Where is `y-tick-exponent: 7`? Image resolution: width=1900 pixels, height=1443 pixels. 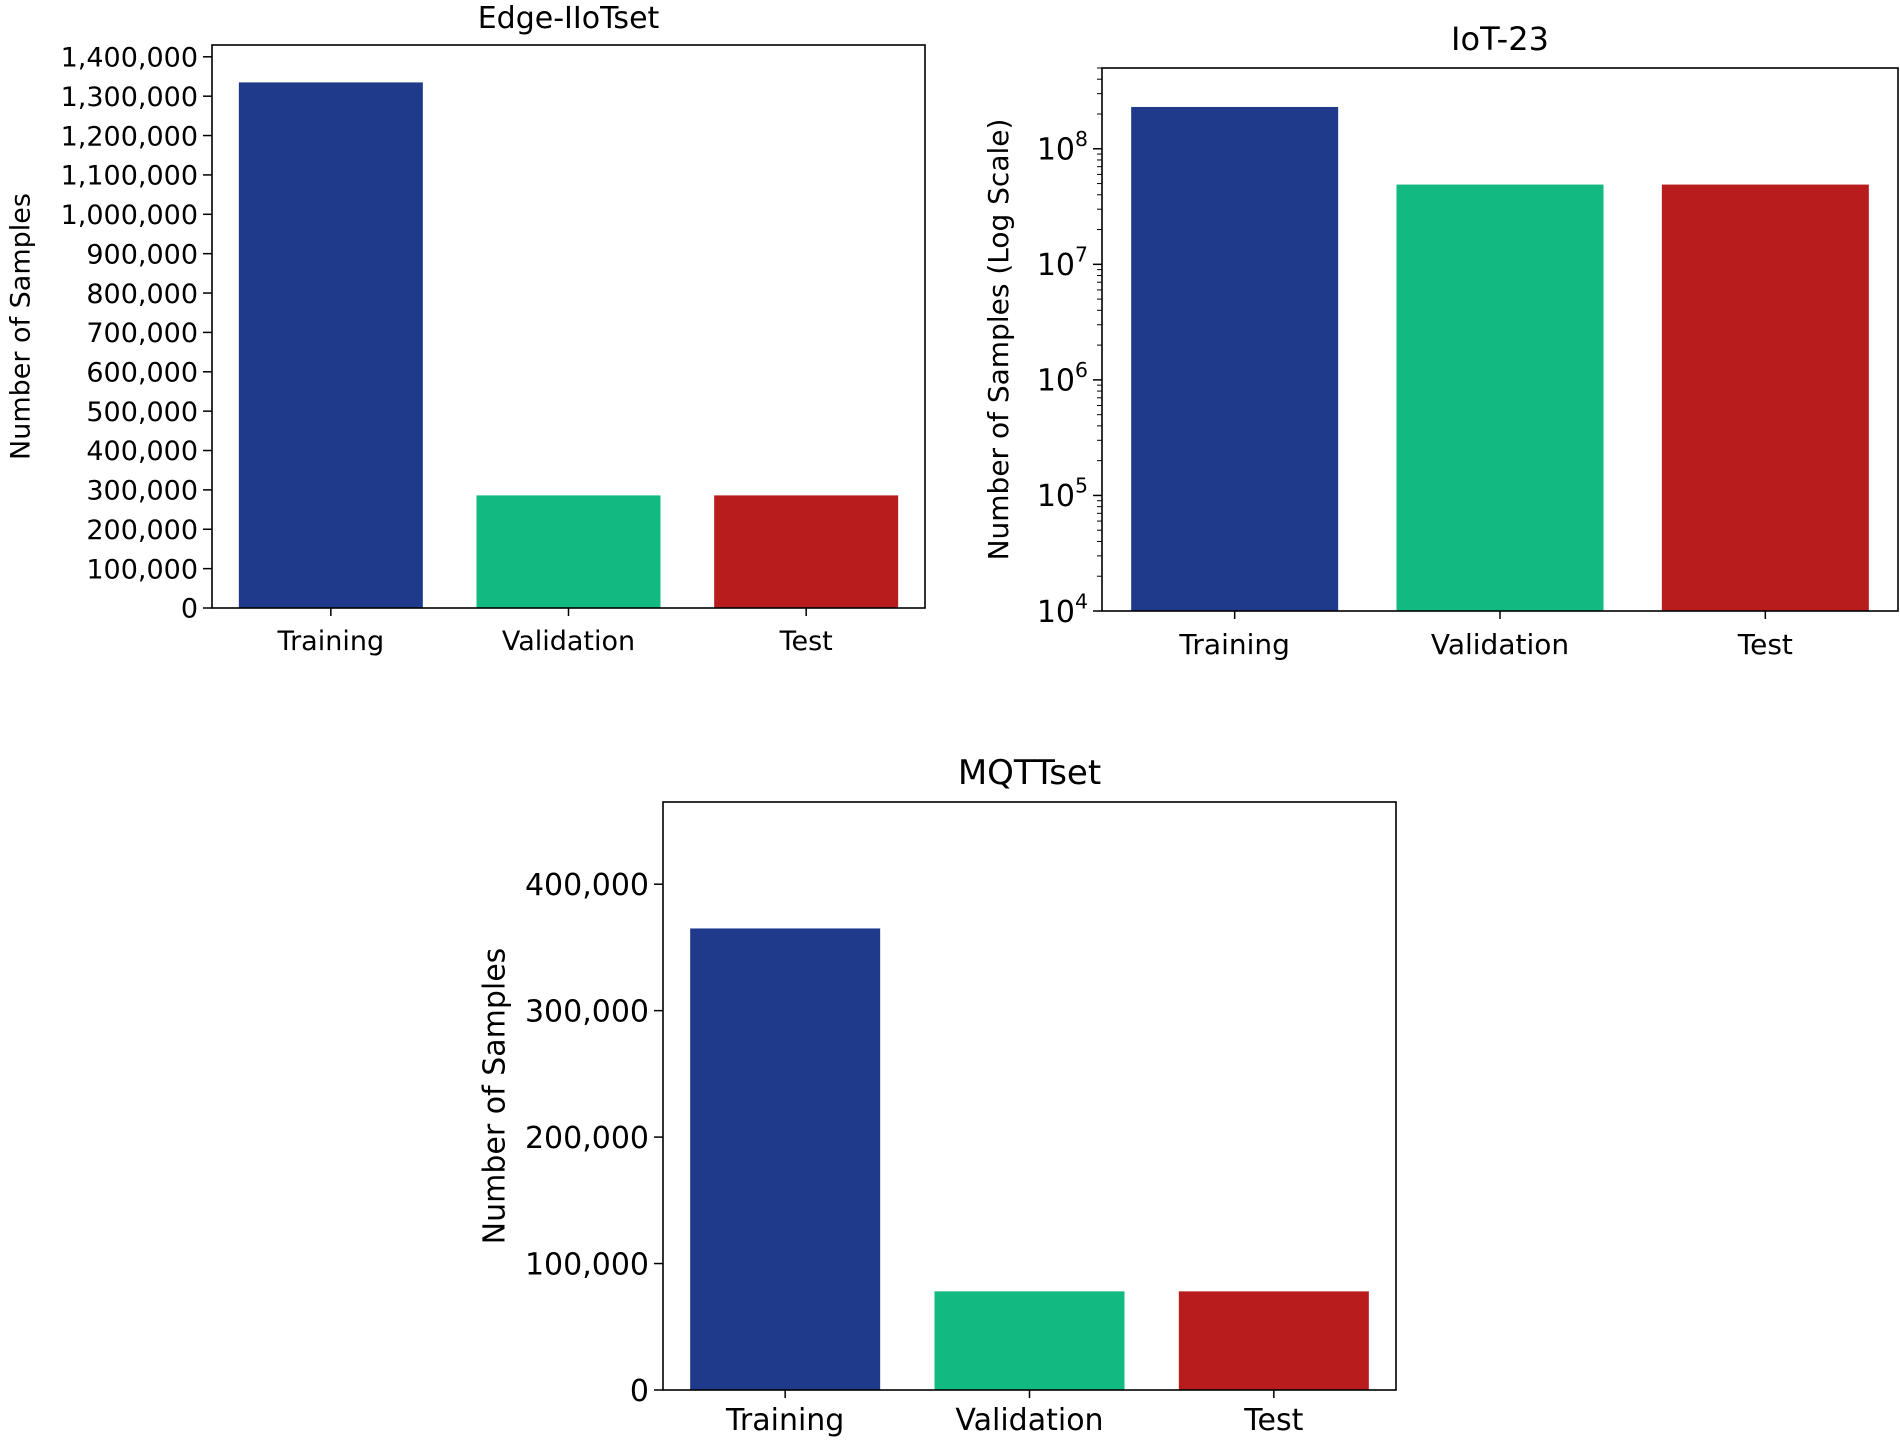 y-tick-exponent: 7 is located at coordinates (1081, 255).